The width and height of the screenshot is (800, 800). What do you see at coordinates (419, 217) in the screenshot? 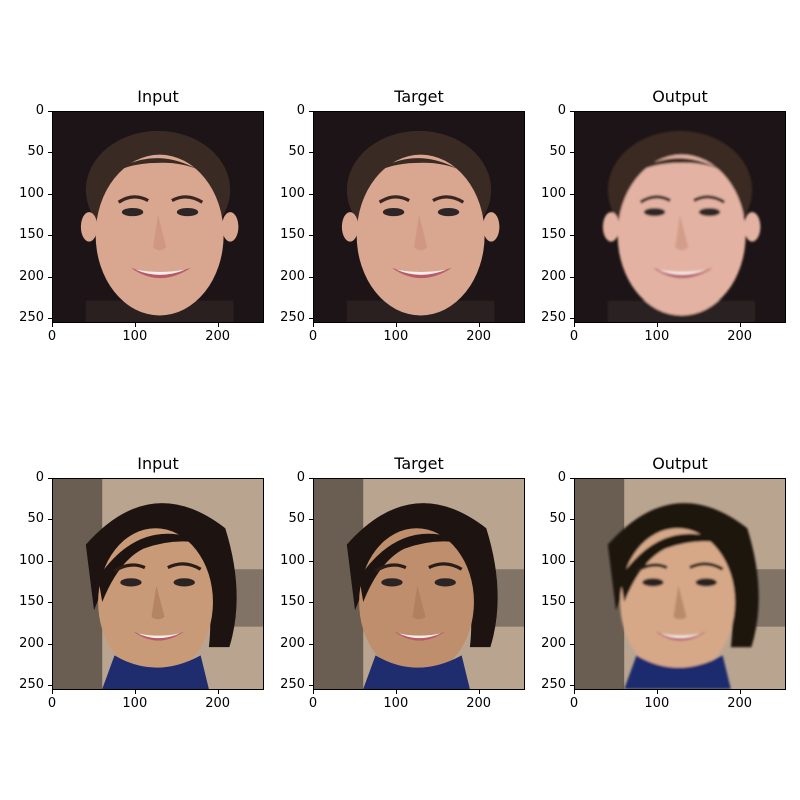
I see `face-image-target` at bounding box center [419, 217].